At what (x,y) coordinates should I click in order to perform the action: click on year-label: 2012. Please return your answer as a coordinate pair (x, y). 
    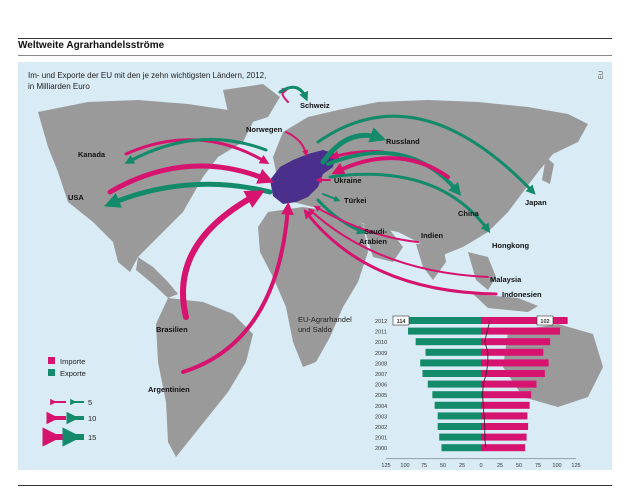
    Looking at the image, I should click on (381, 322).